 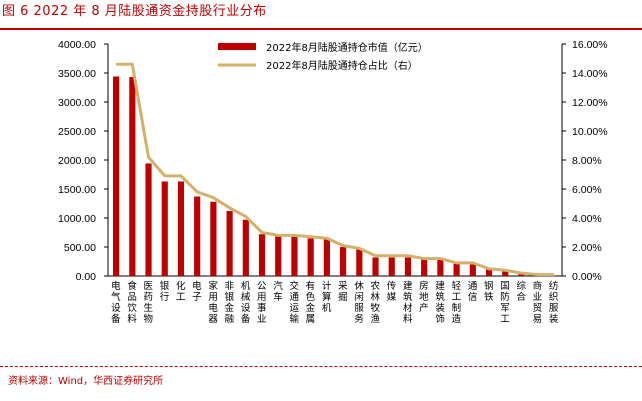 What do you see at coordinates (116, 302) in the screenshot?
I see `category-label: 电气设备` at bounding box center [116, 302].